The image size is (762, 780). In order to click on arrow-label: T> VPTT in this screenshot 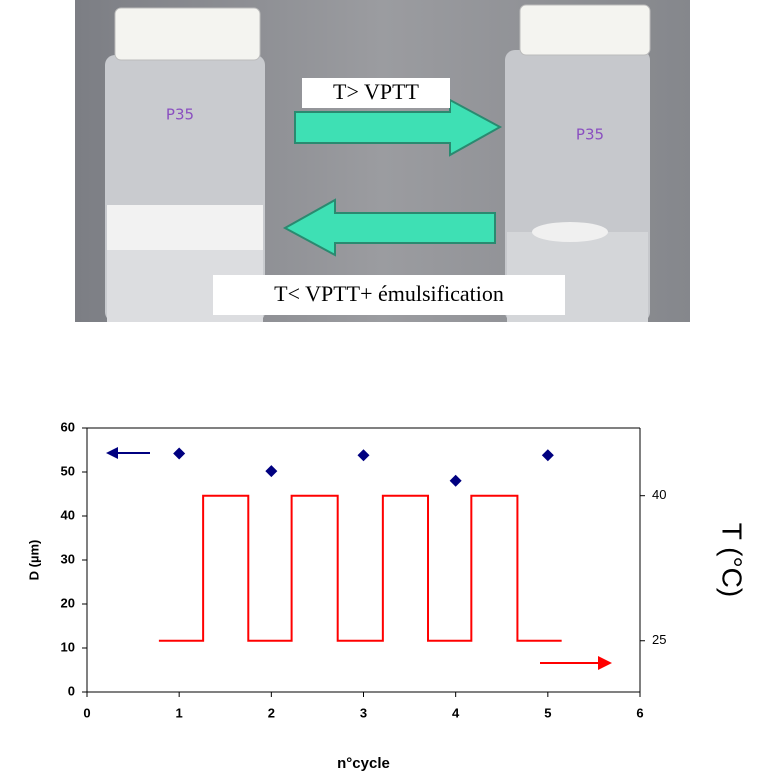, I will do `click(376, 91)`.